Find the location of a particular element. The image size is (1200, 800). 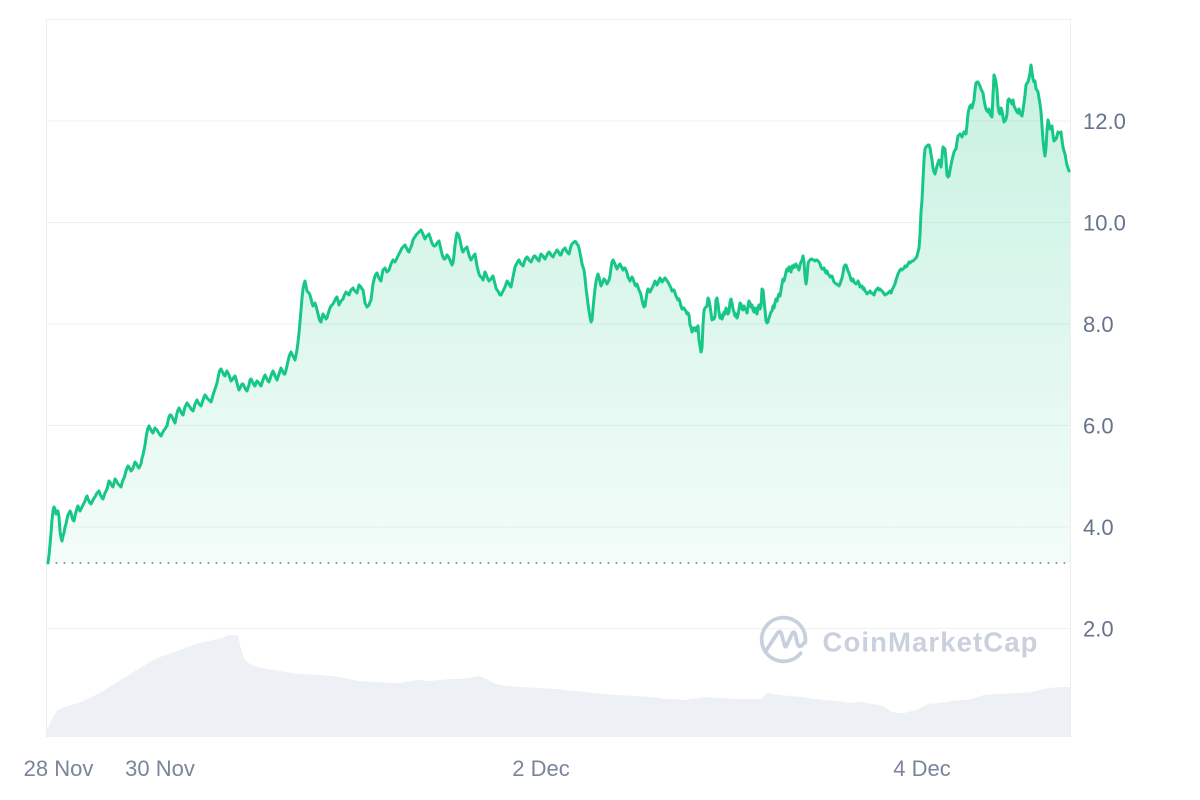

svg-text: 4 Dec is located at coordinates (921, 768).